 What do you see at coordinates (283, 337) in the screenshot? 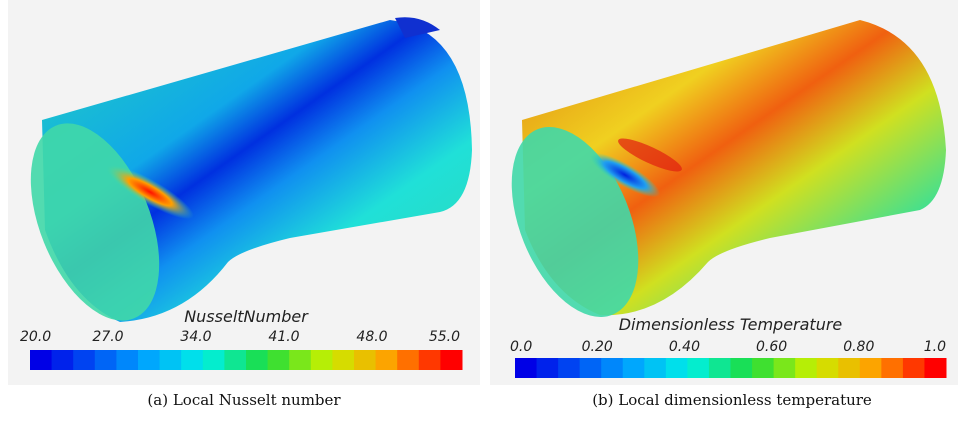
I see `colorbar-tick-label: 41.0` at bounding box center [283, 337].